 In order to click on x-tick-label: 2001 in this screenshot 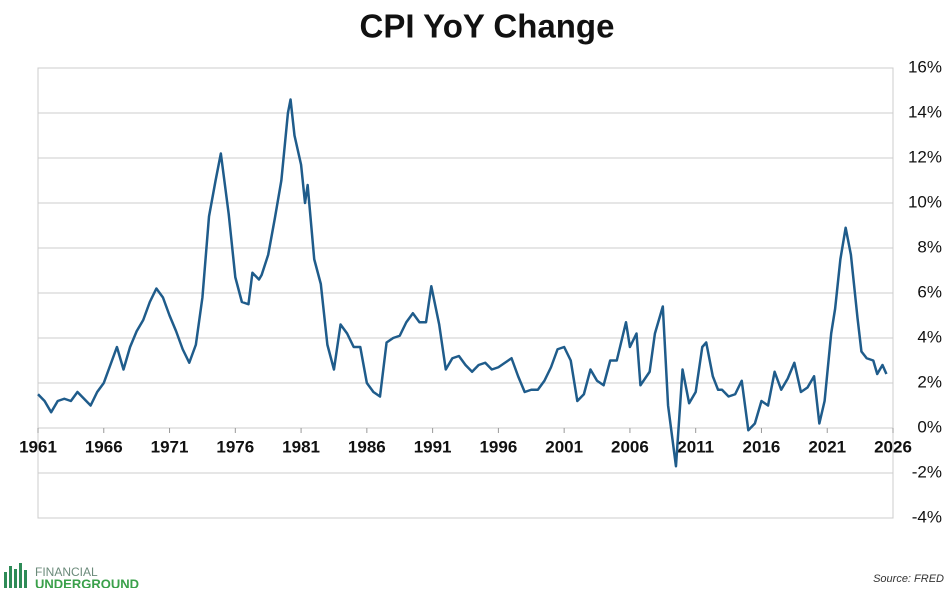, I will do `click(564, 446)`.